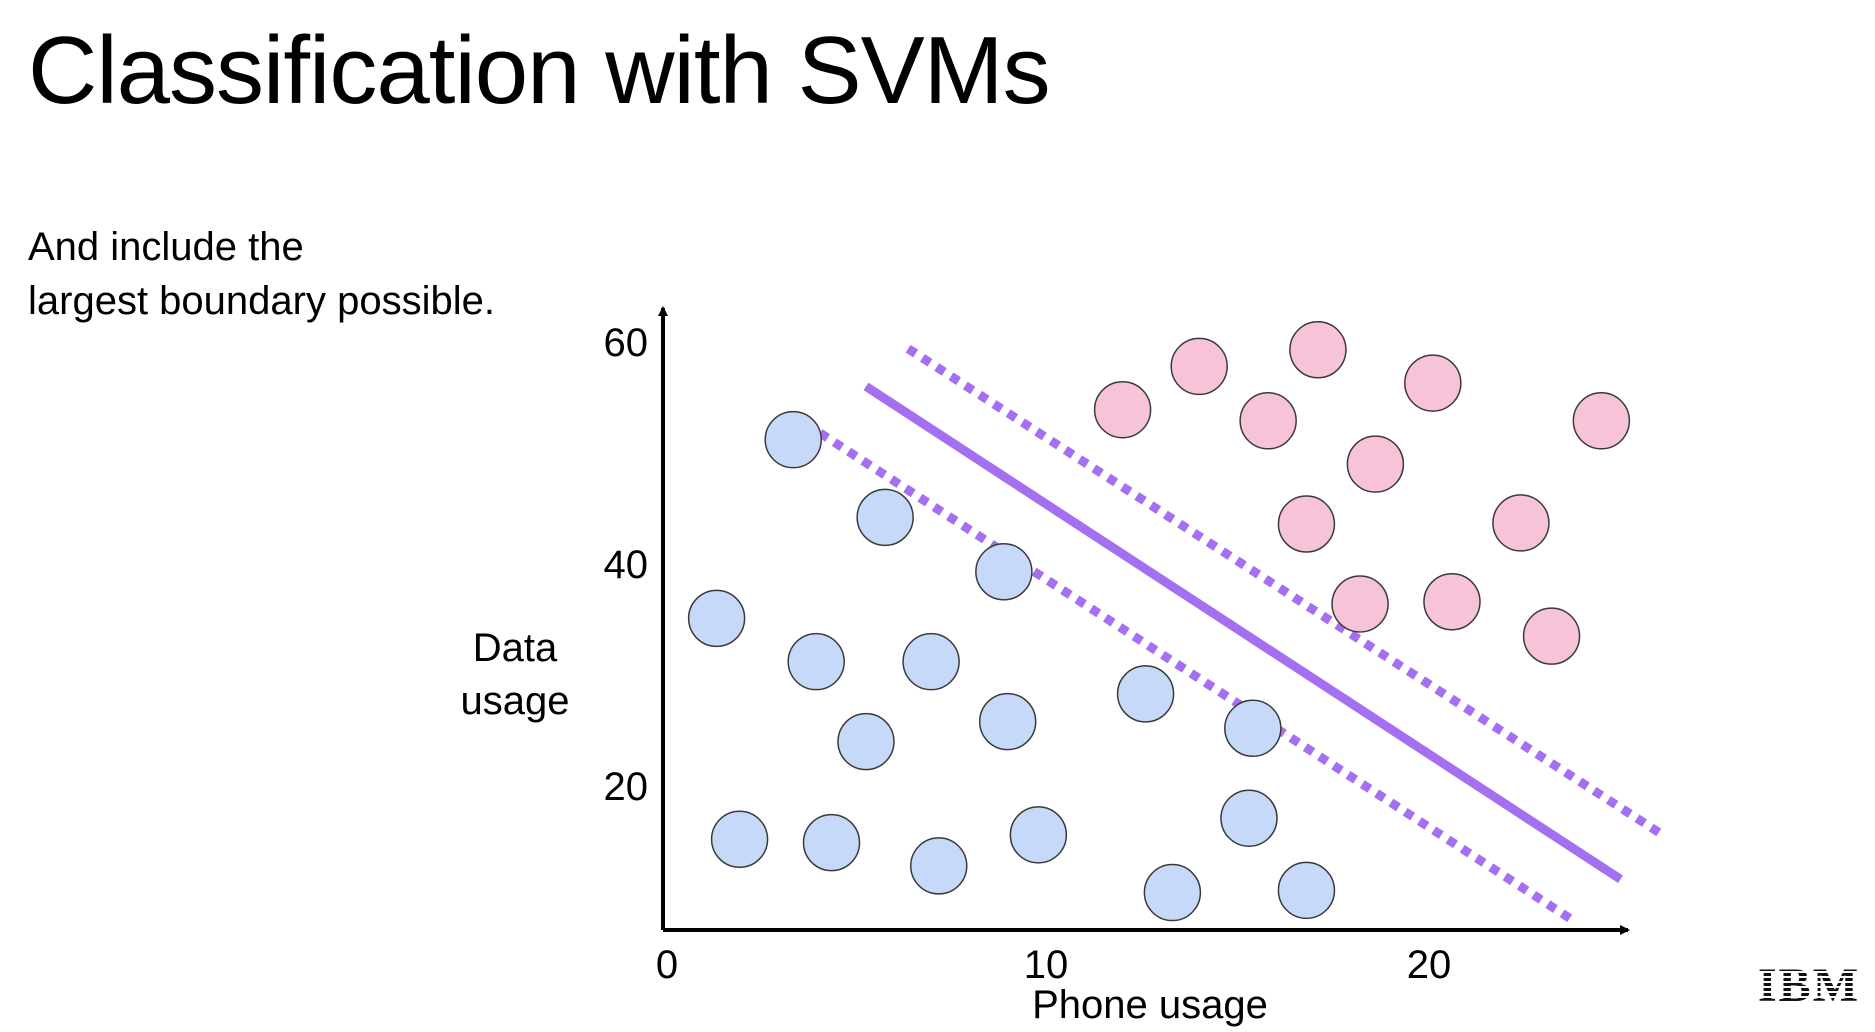 The width and height of the screenshot is (1875, 1032). What do you see at coordinates (667, 965) in the screenshot?
I see `x-tick-label: 0` at bounding box center [667, 965].